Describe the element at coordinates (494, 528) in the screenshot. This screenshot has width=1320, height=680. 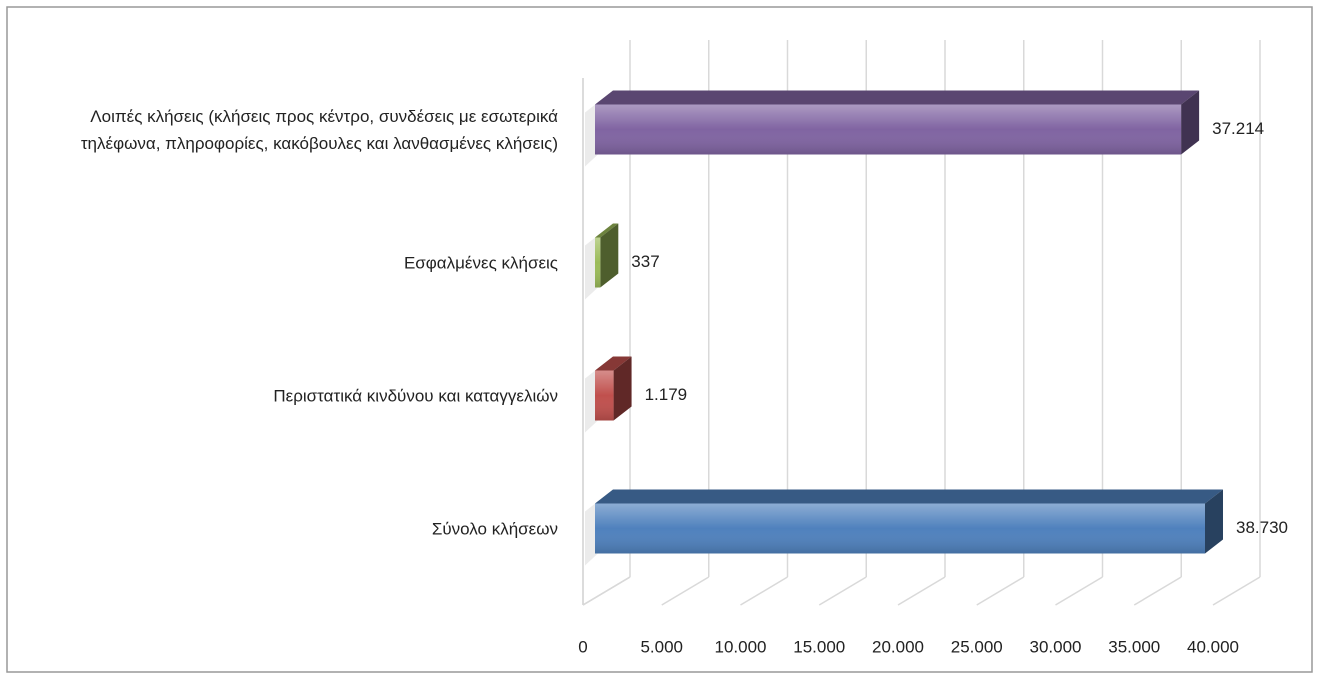
I see `y-tick-label: Σύνολο κλήσεων` at that location.